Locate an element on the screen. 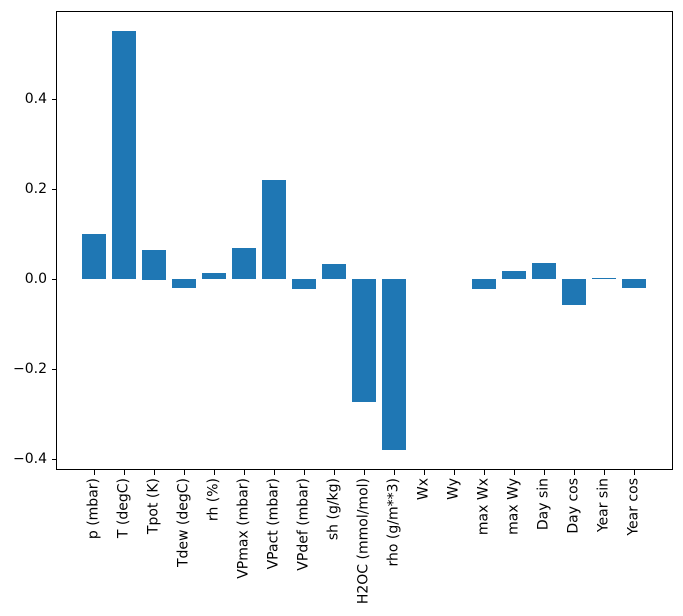  x-tick-label: sh (g/kg) is located at coordinates (333, 509).